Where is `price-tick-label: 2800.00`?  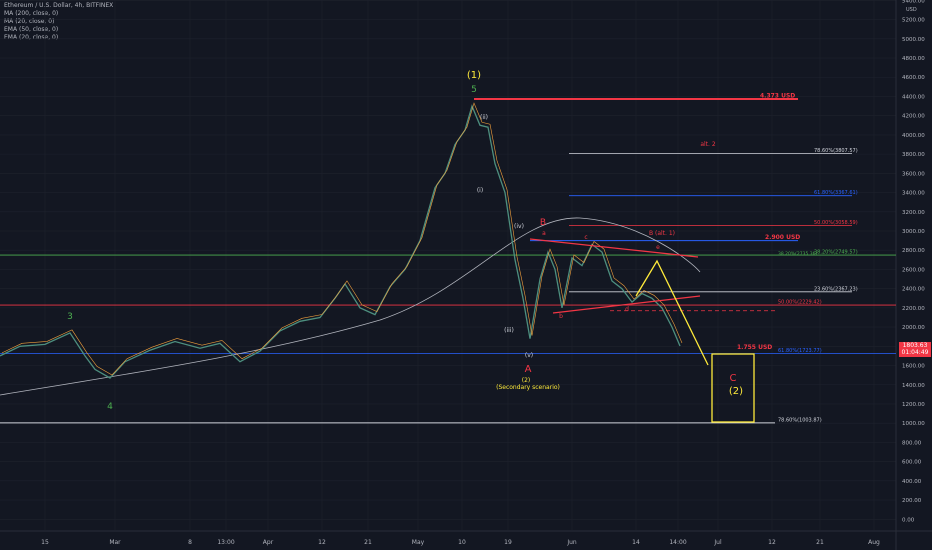 price-tick-label: 2800.00 is located at coordinates (913, 251).